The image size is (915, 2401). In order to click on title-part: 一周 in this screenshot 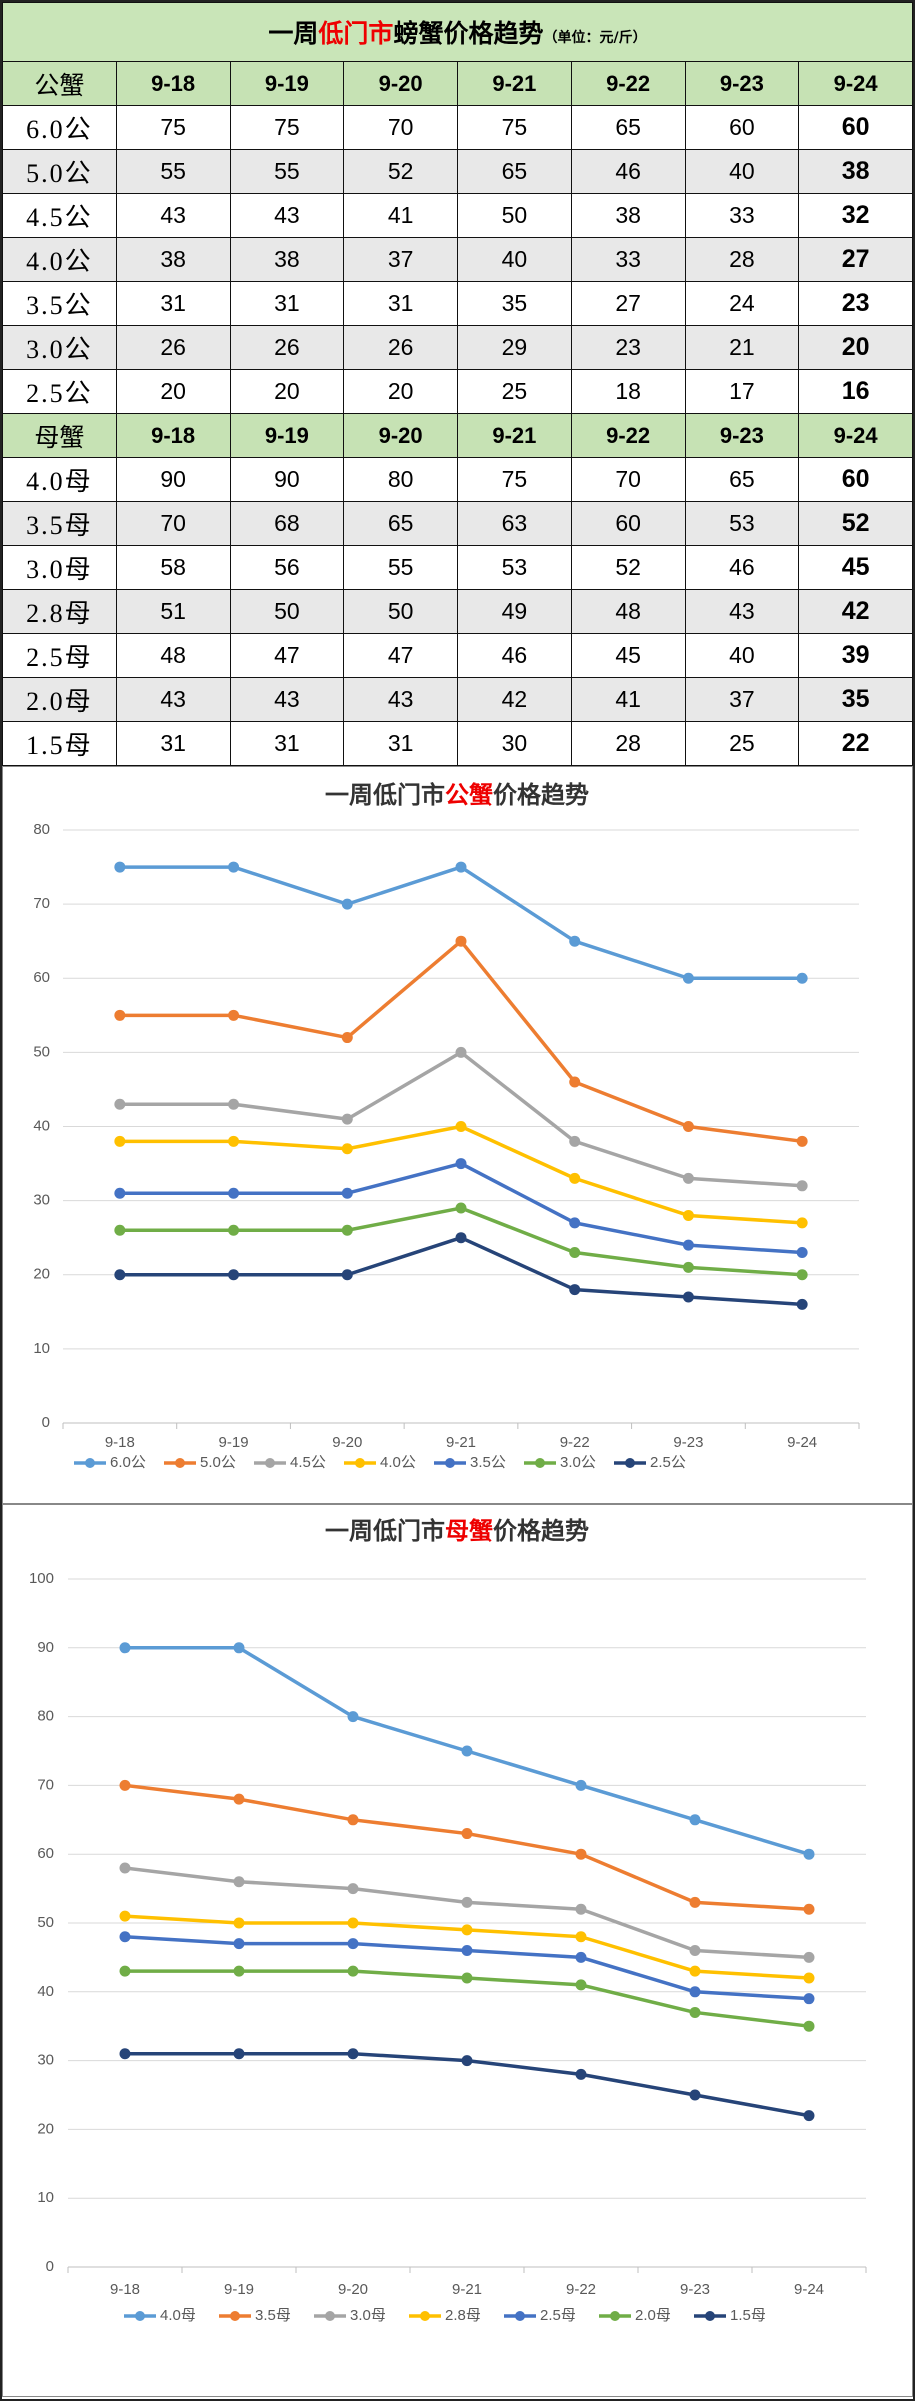, I will do `click(293, 33)`.